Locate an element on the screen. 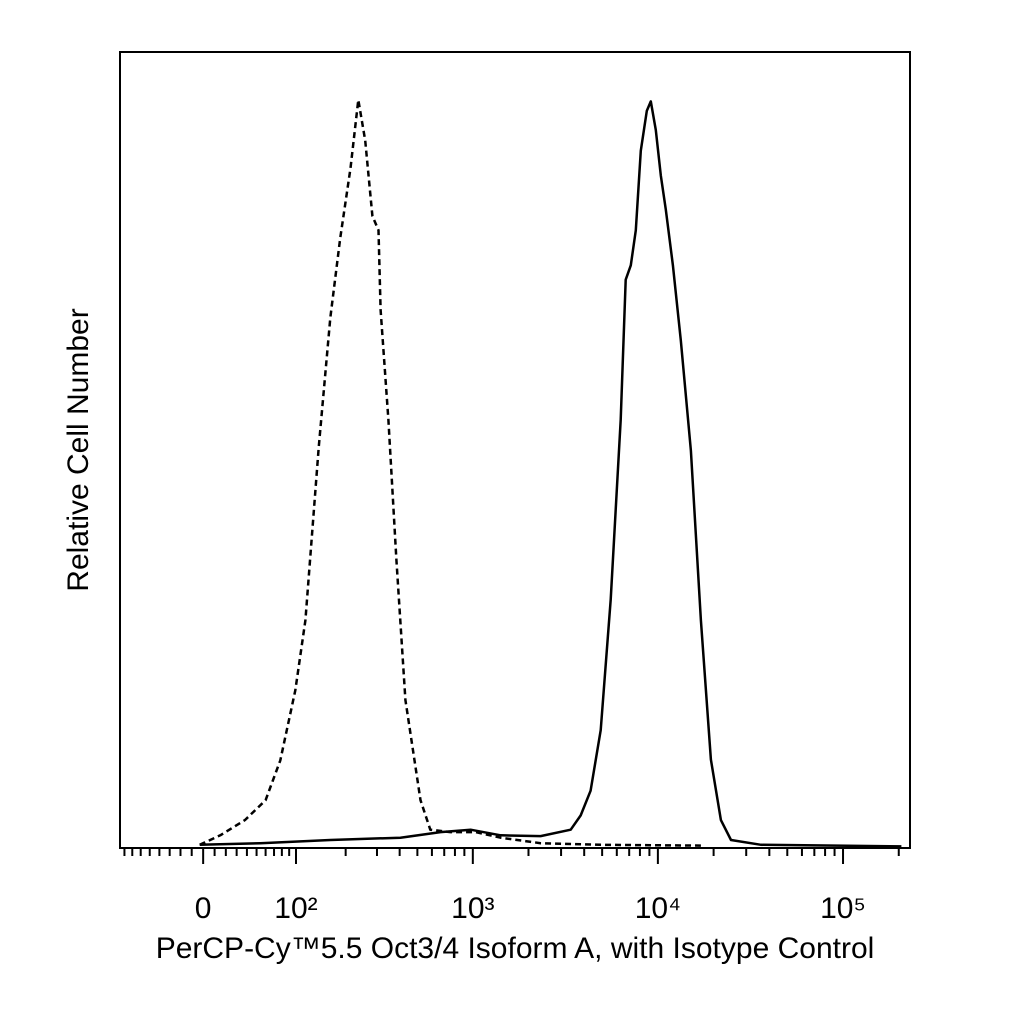  x-tick-label: 0 is located at coordinates (203, 908).